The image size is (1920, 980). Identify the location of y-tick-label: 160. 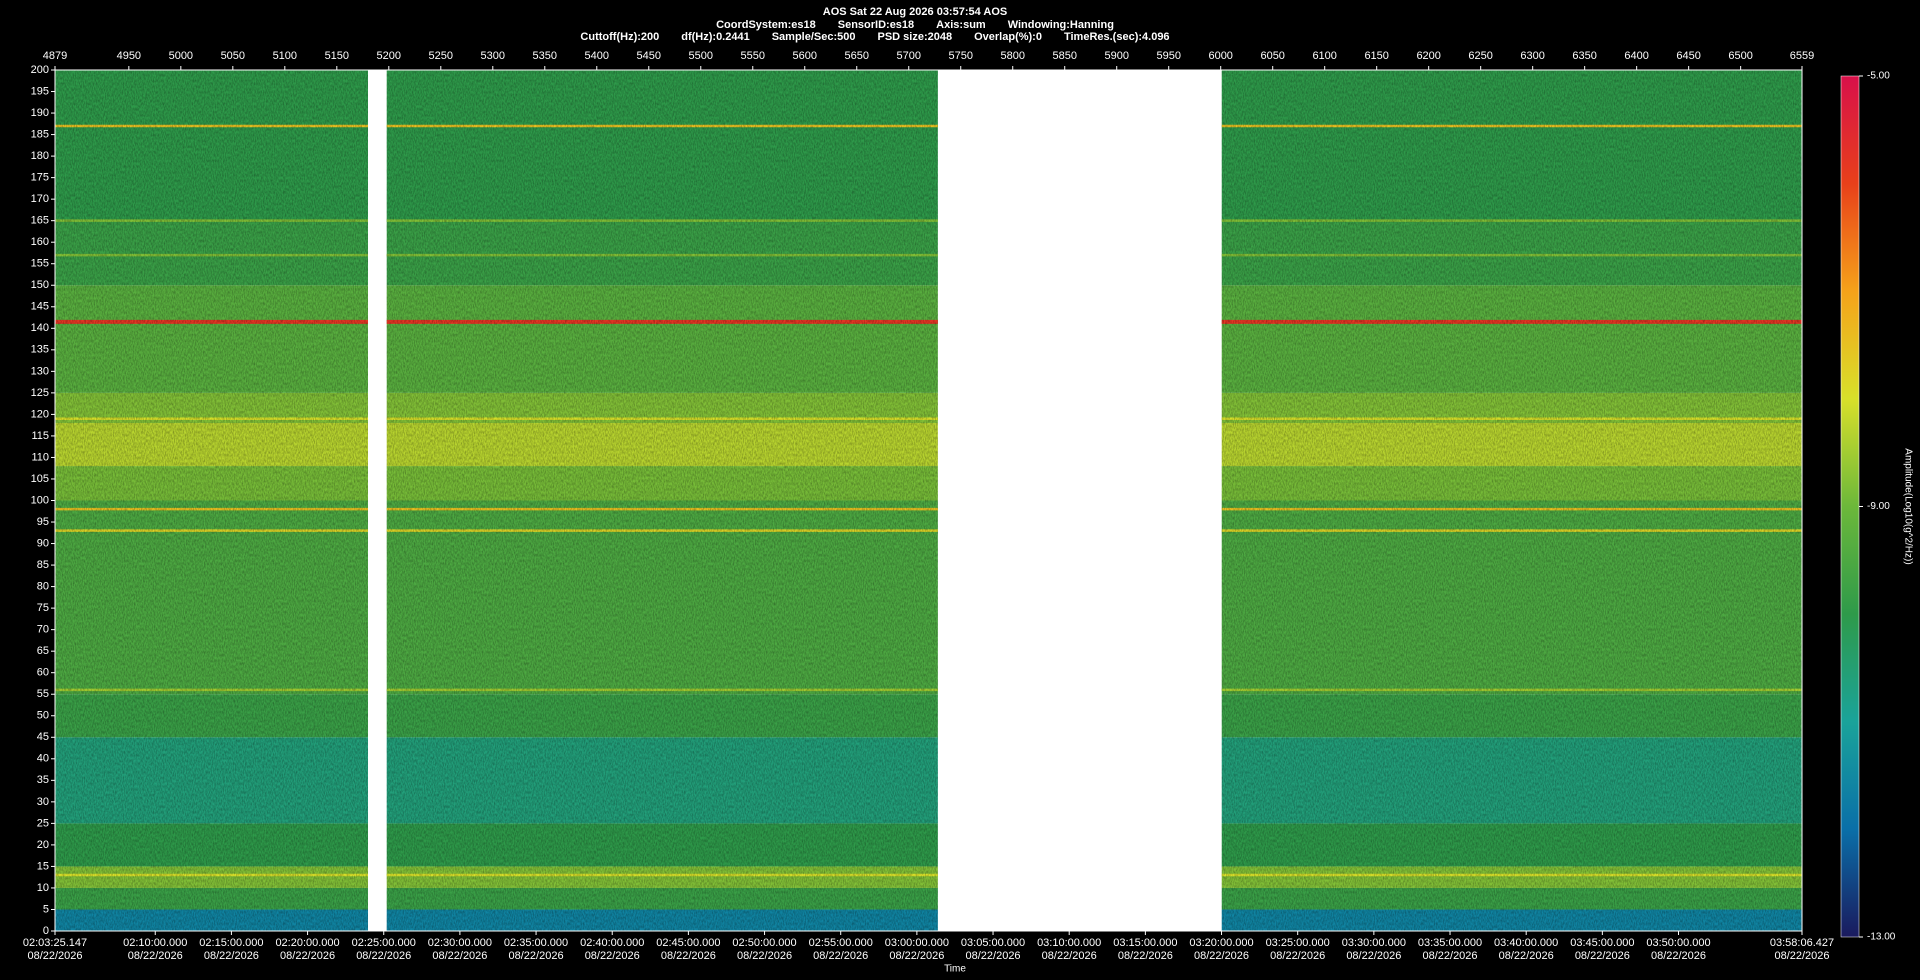
(40, 242).